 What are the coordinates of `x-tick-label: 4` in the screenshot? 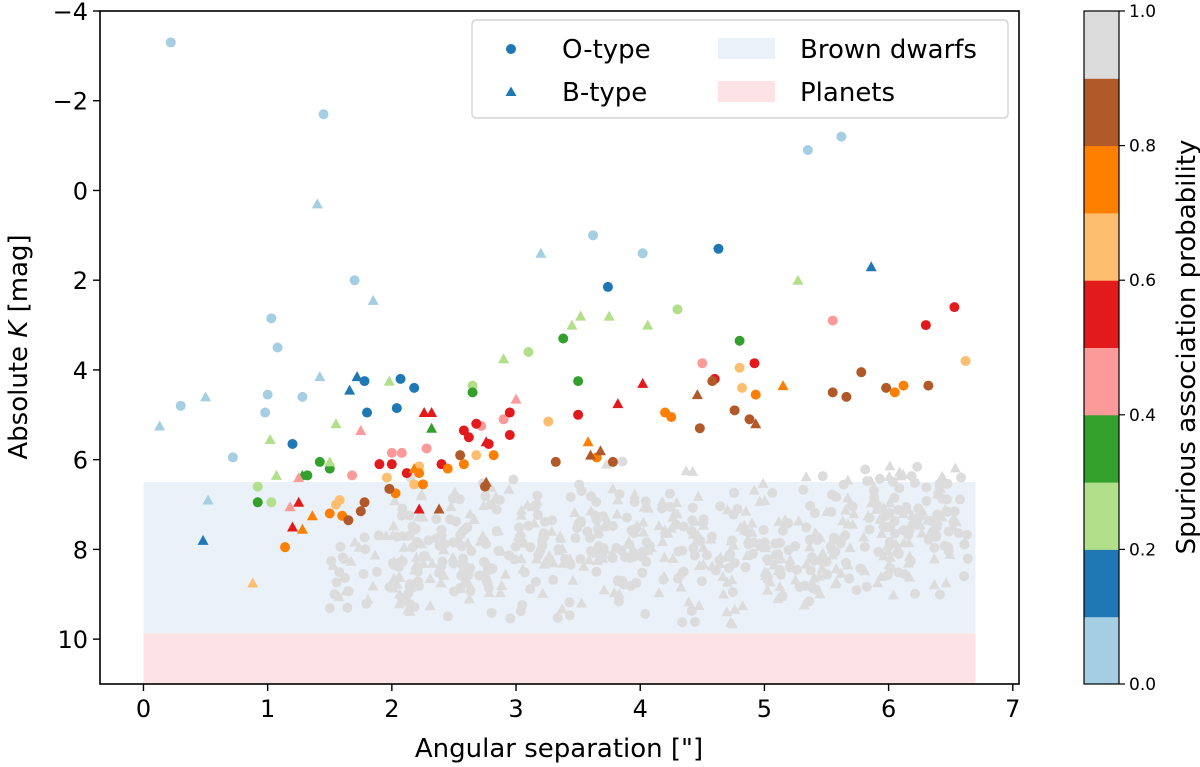 It's located at (640, 709).